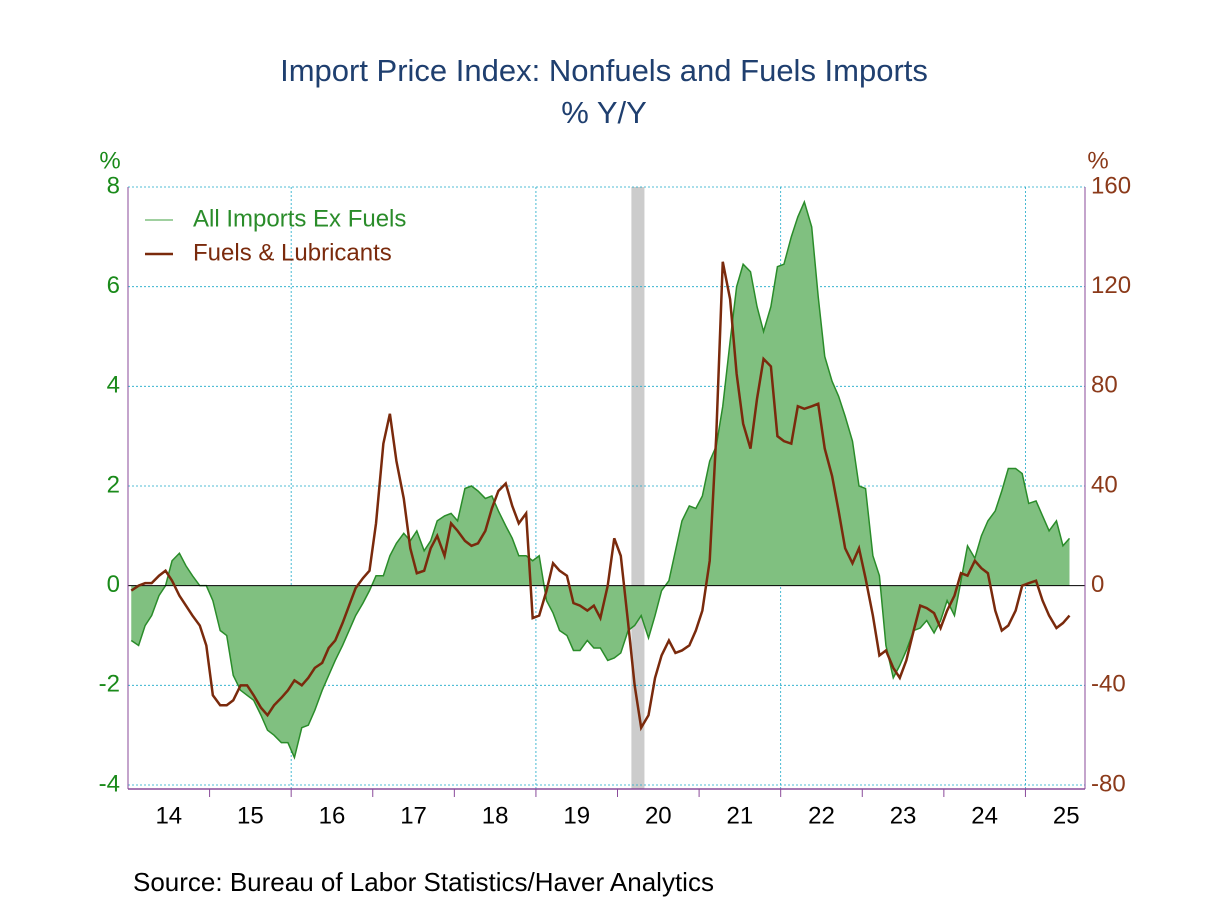  What do you see at coordinates (250, 815) in the screenshot?
I see `x-tick-label: 15` at bounding box center [250, 815].